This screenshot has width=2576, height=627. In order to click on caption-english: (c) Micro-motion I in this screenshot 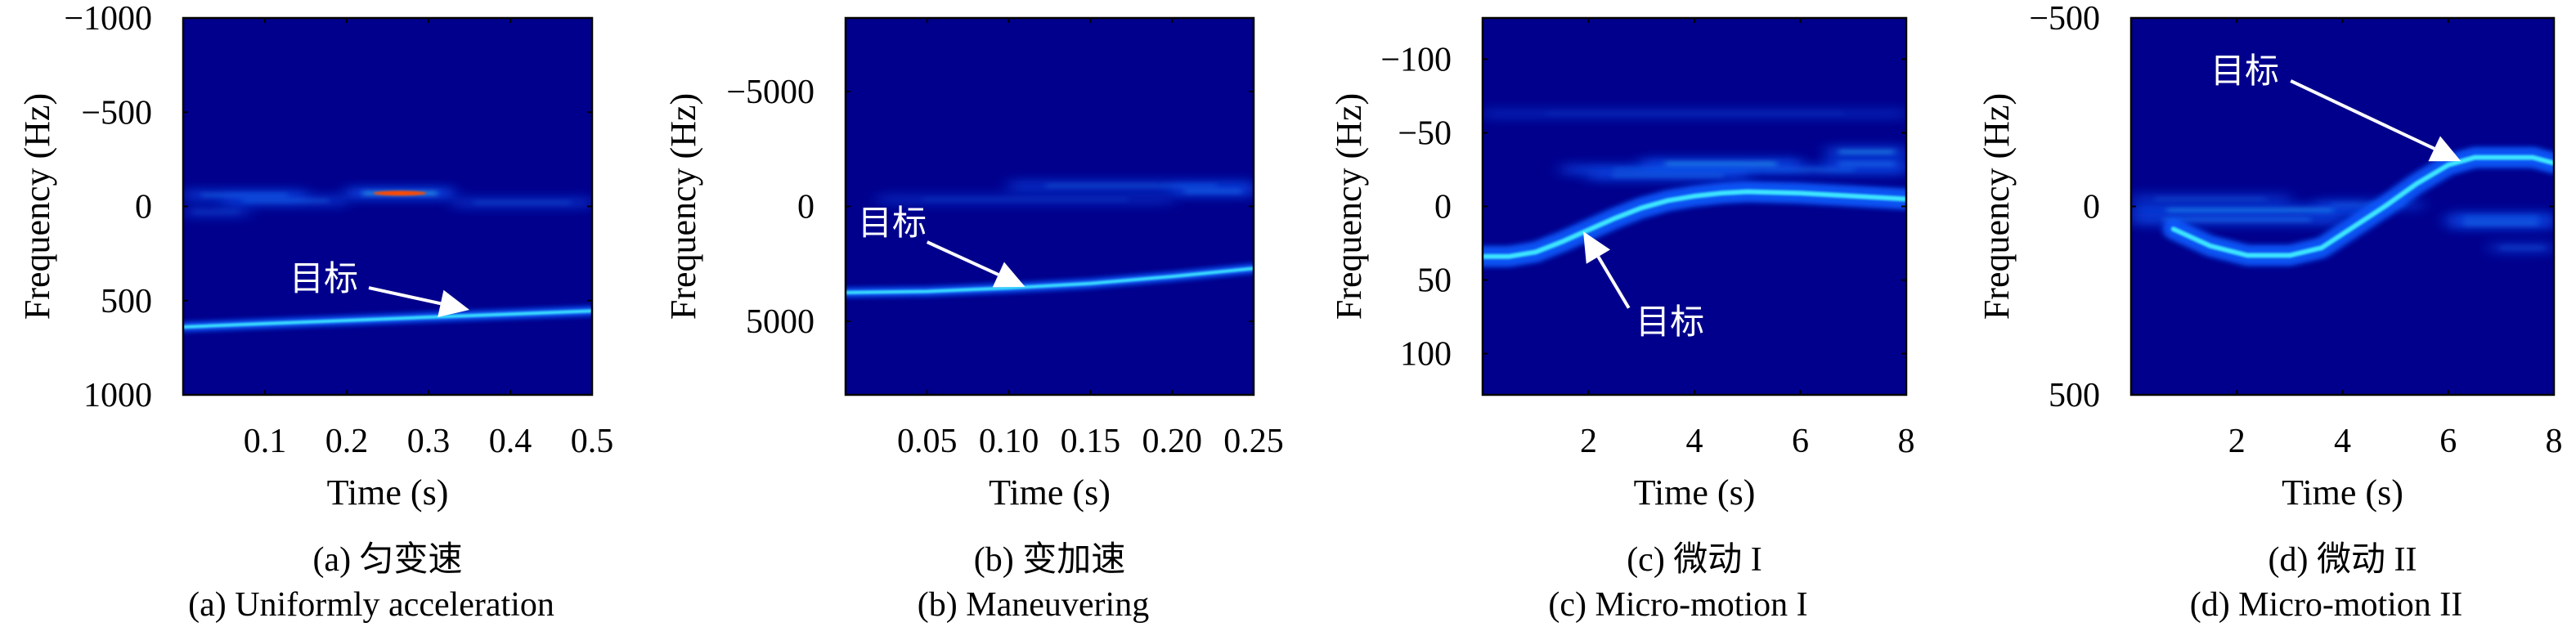, I will do `click(1677, 605)`.